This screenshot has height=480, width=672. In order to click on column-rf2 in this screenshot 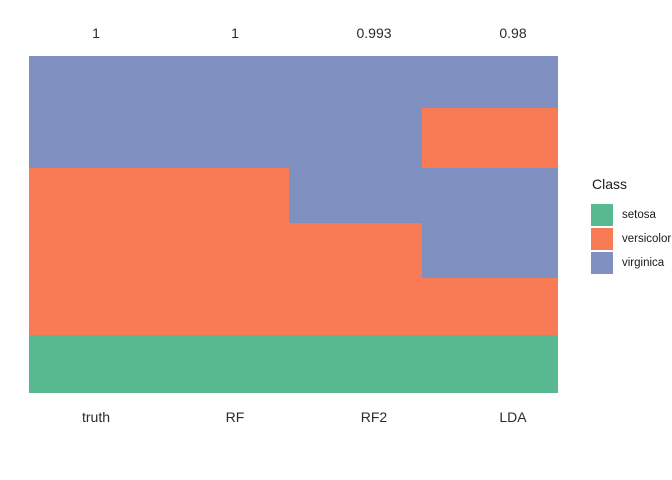, I will do `click(355, 225)`.